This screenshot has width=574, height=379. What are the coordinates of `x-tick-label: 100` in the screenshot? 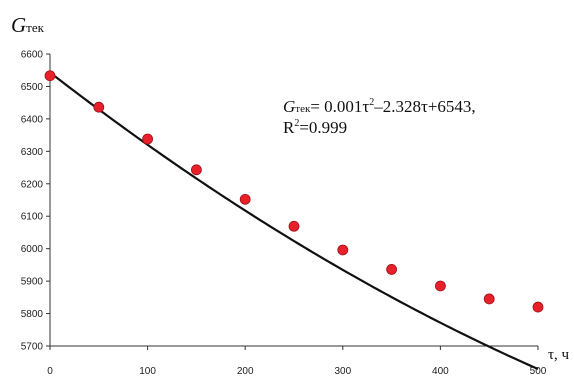 It's located at (147, 371).